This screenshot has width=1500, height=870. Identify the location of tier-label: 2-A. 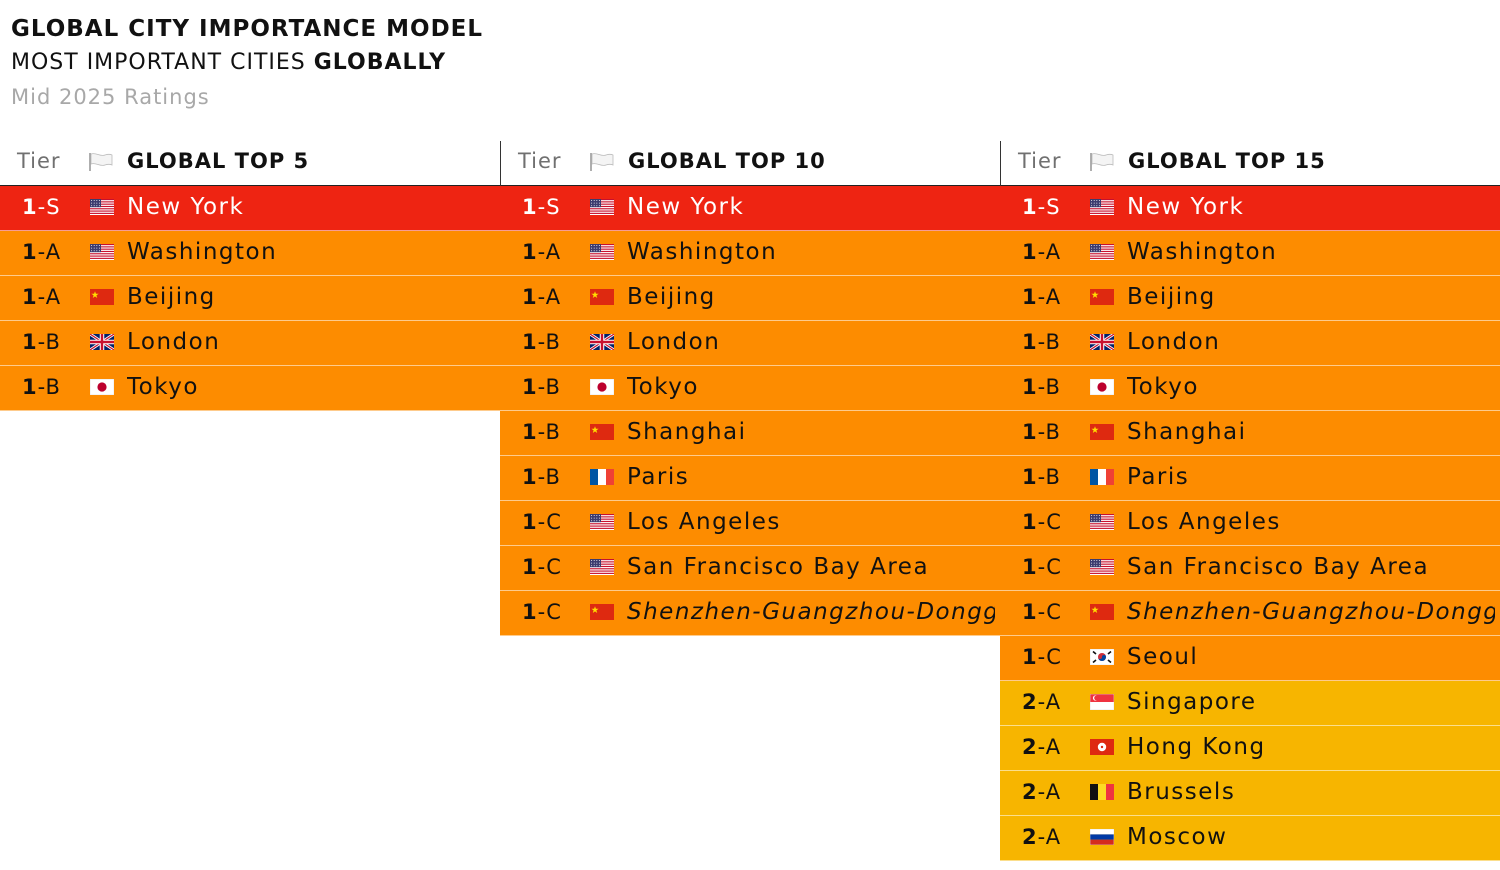
(1041, 837).